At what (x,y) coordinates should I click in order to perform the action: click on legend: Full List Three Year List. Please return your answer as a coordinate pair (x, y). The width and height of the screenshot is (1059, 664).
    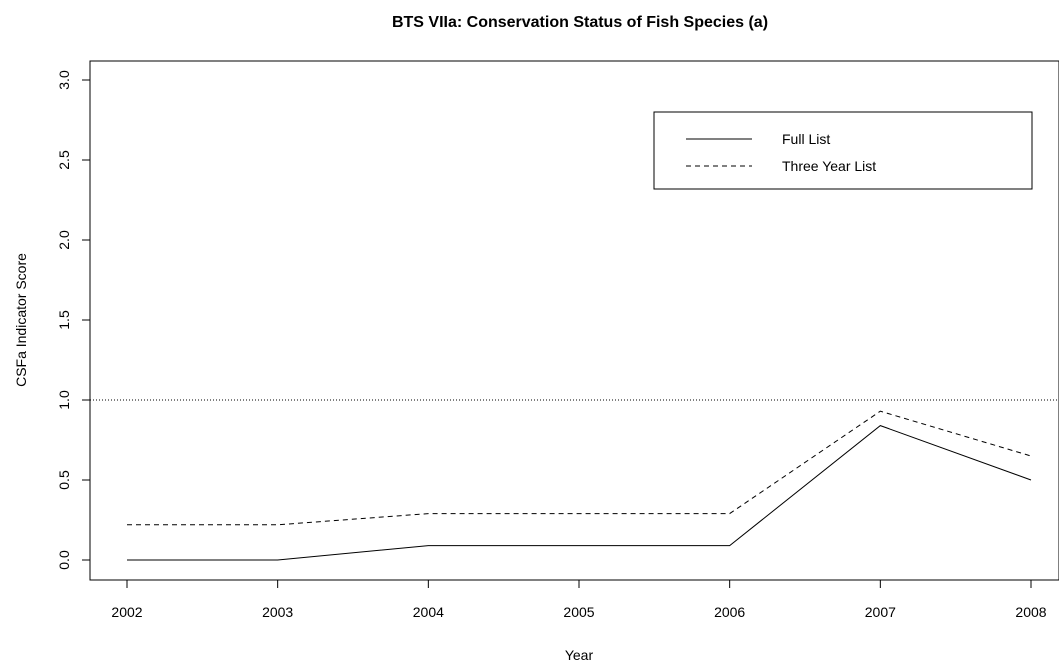
    Looking at the image, I should click on (843, 150).